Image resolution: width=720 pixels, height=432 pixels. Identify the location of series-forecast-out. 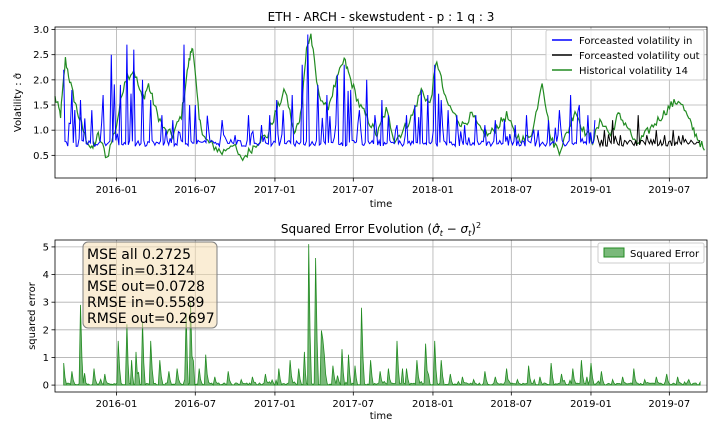
(648, 132).